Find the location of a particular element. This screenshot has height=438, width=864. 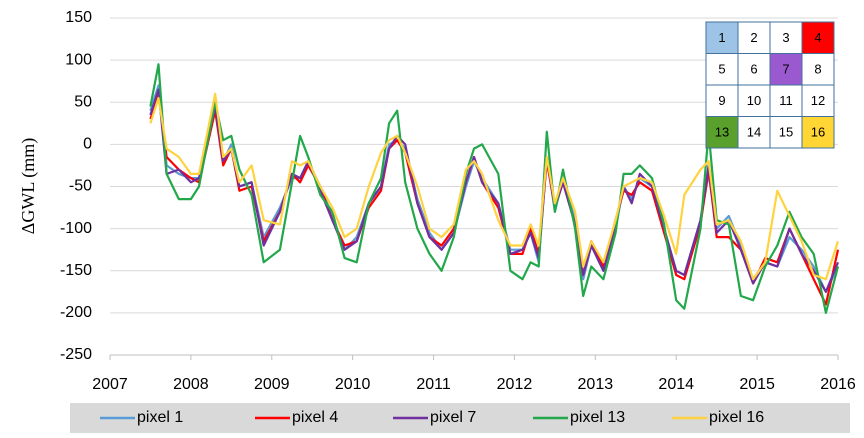

inset-cell-label: 4 is located at coordinates (817, 37).